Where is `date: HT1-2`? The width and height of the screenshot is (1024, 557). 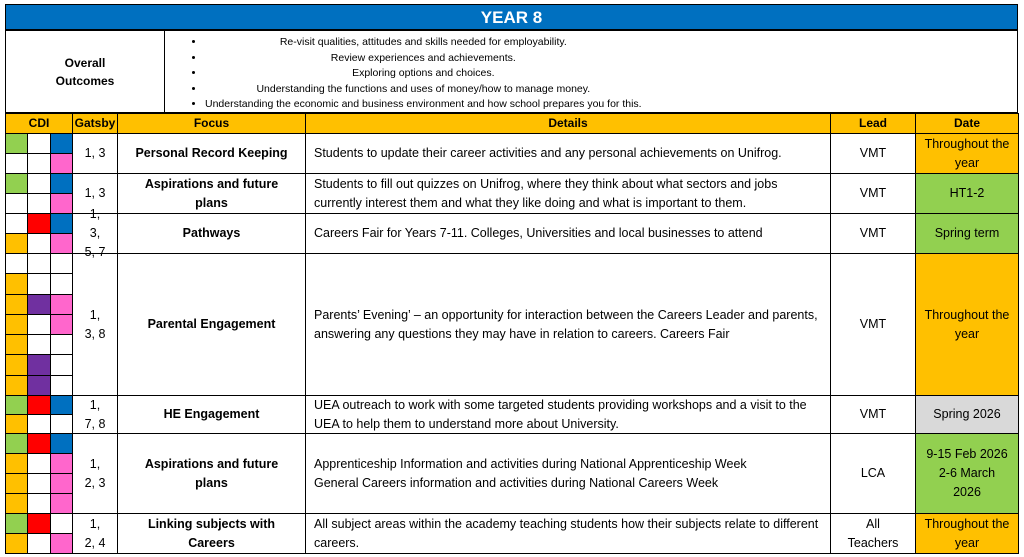
date: HT1-2 is located at coordinates (967, 193).